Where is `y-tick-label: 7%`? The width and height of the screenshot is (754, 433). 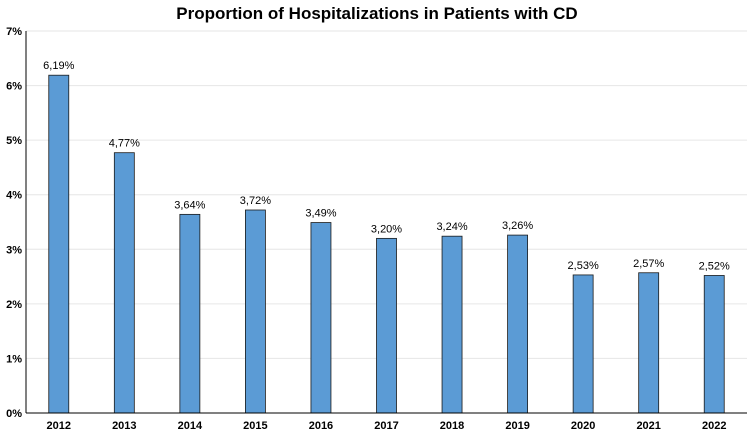
y-tick-label: 7% is located at coordinates (14, 32).